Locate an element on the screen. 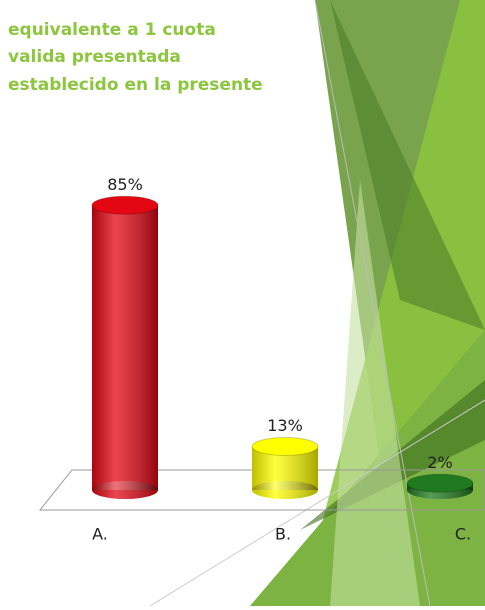  value-label: 85% is located at coordinates (125, 184).